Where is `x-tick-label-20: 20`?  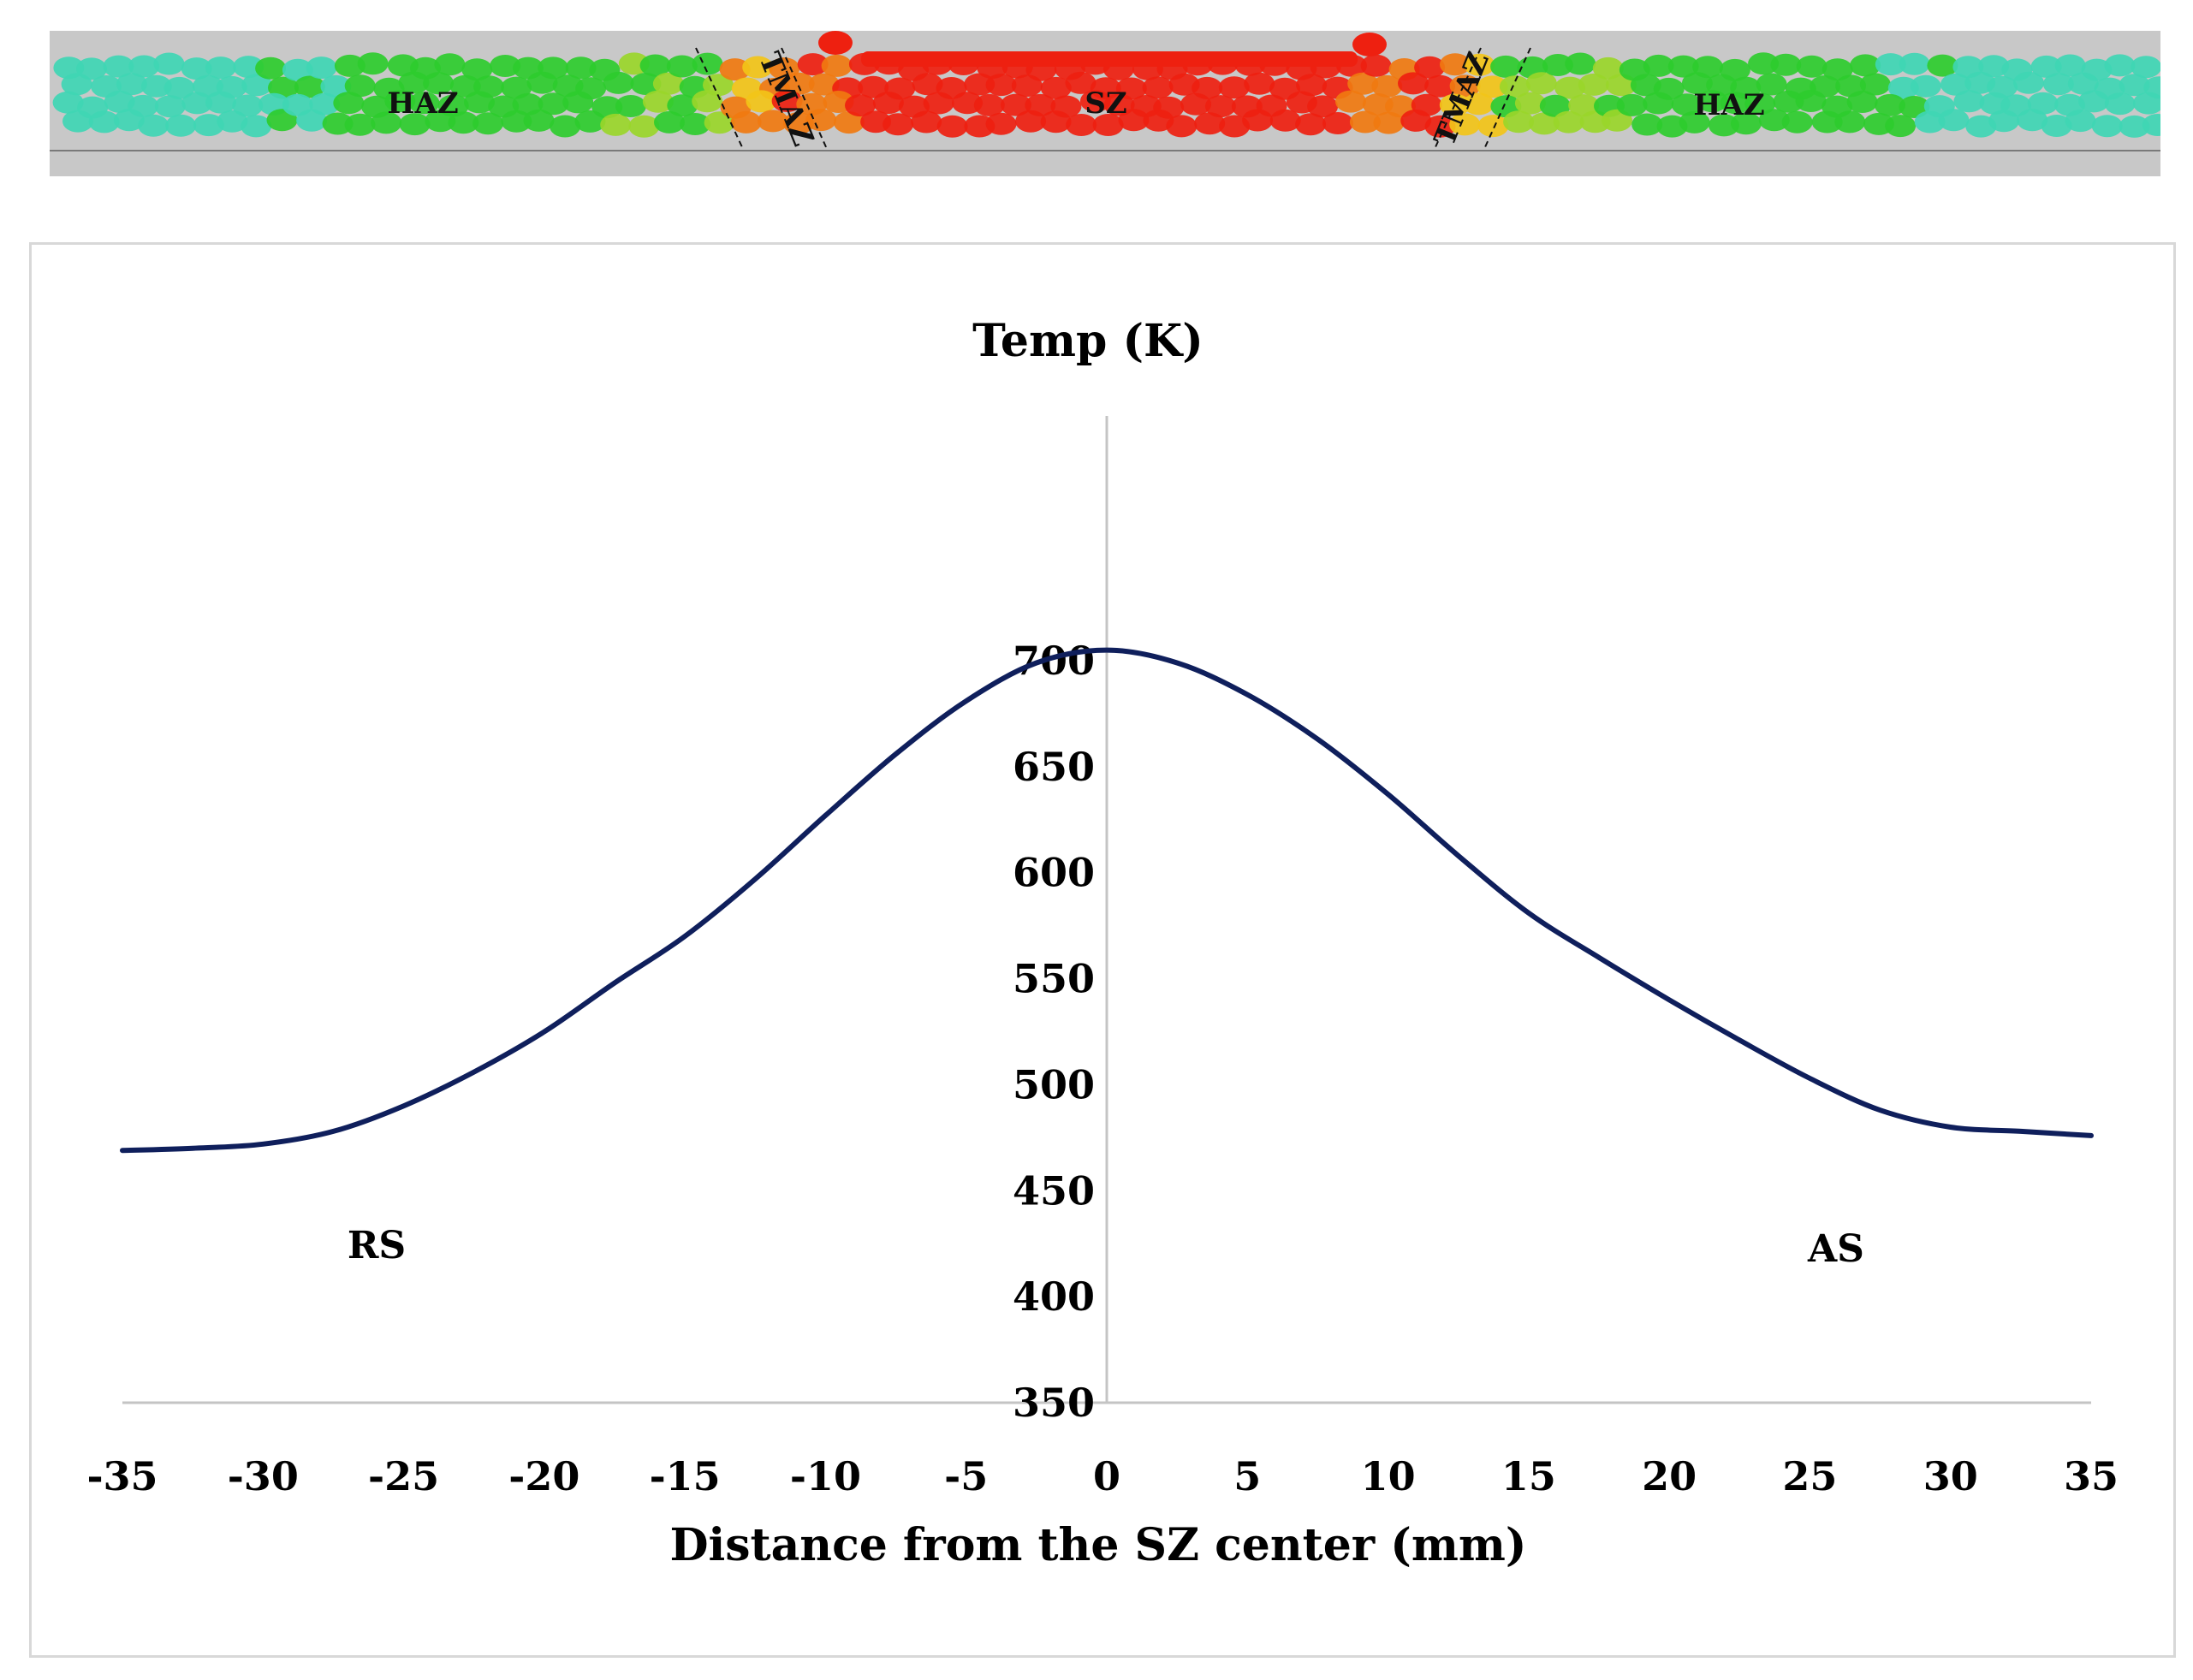
x-tick-label-20: 20 is located at coordinates (1669, 1476).